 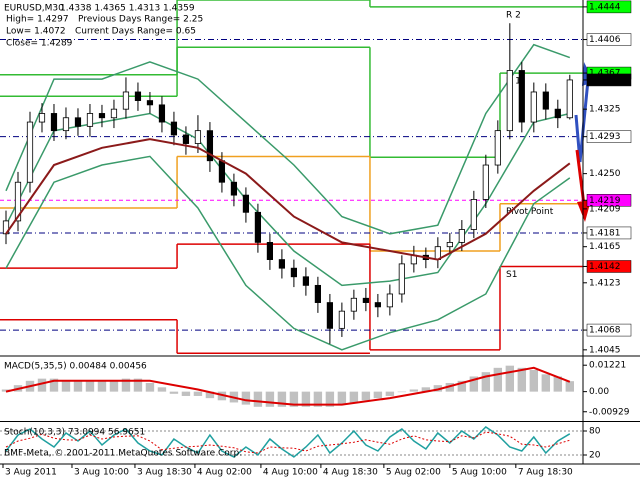 What do you see at coordinates (605, 209) in the screenshot?
I see `y-tick-label: 1.4209` at bounding box center [605, 209].